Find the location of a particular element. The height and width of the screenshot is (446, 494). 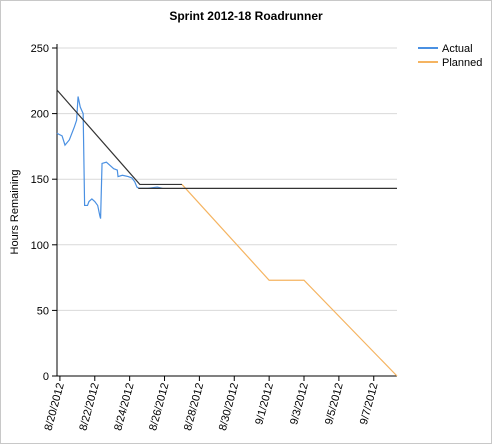

y-tick-label: 0 is located at coordinates (46, 377).